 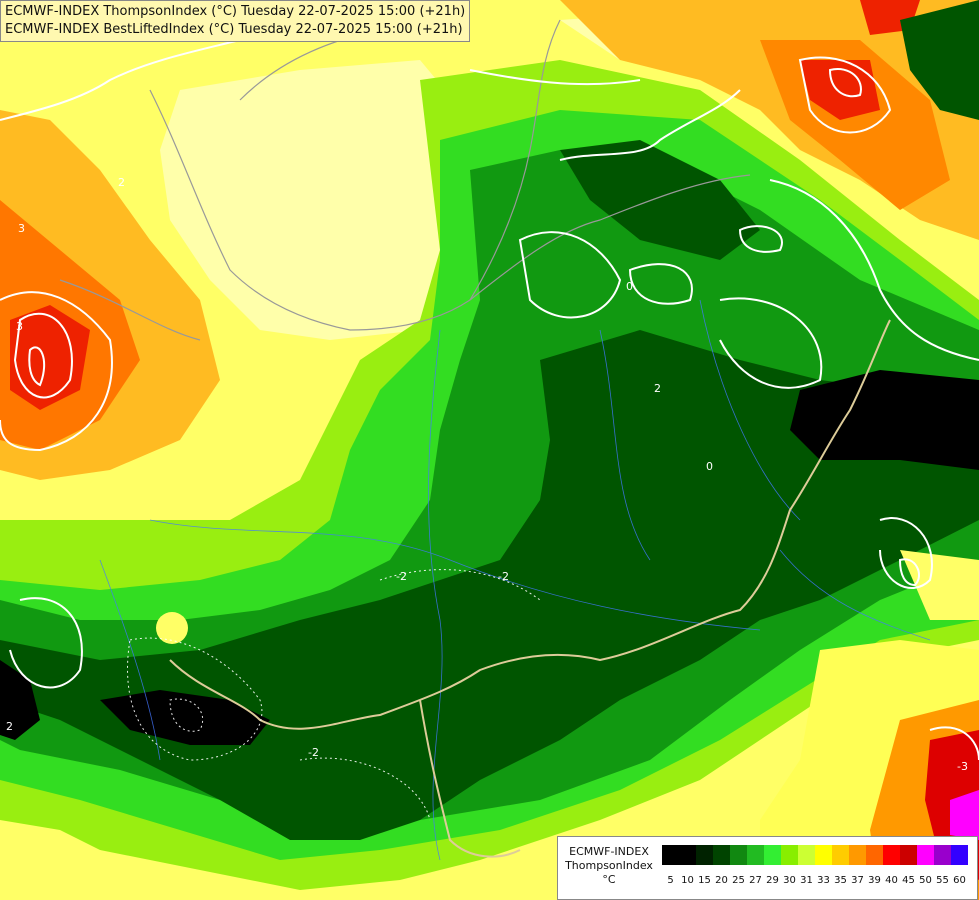 What do you see at coordinates (755, 880) in the screenshot?
I see `legend-tick-label: 27` at bounding box center [755, 880].